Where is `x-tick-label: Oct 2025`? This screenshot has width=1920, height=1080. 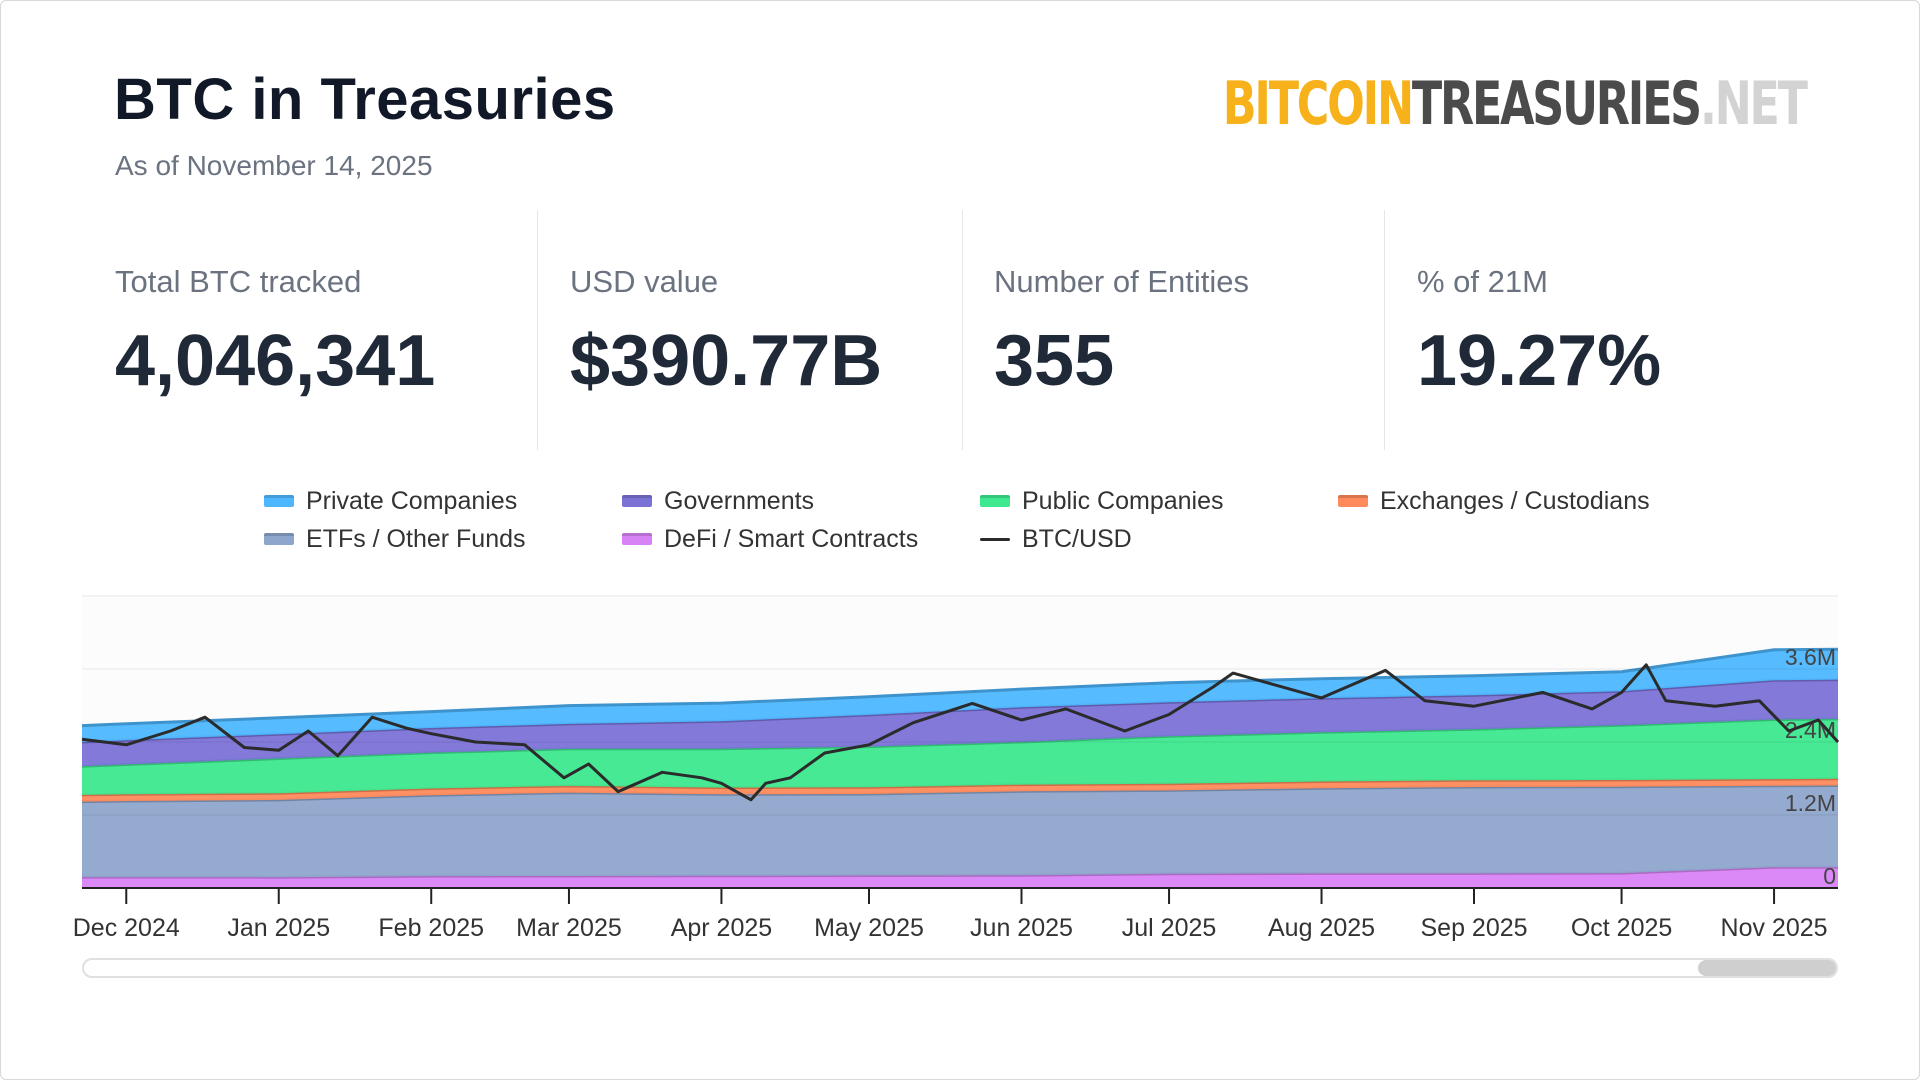 x-tick-label: Oct 2025 is located at coordinates (1621, 928).